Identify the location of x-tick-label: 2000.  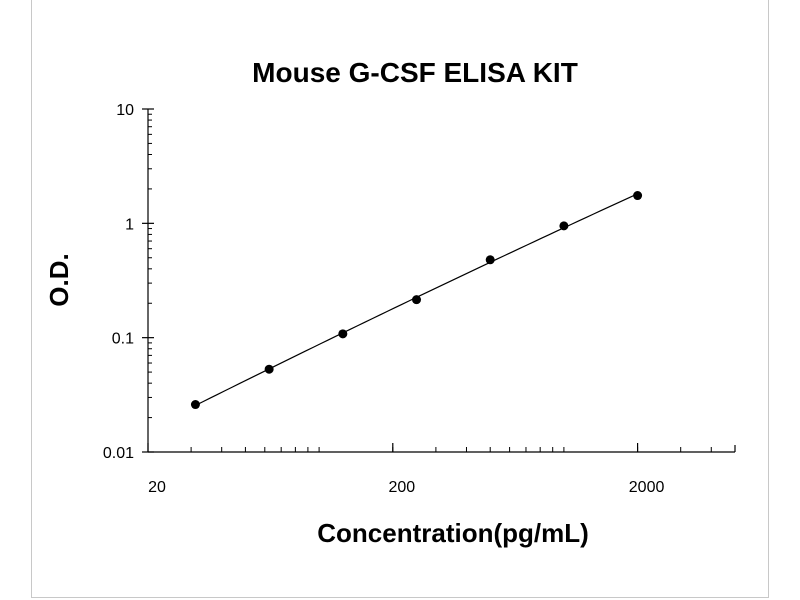
(647, 487).